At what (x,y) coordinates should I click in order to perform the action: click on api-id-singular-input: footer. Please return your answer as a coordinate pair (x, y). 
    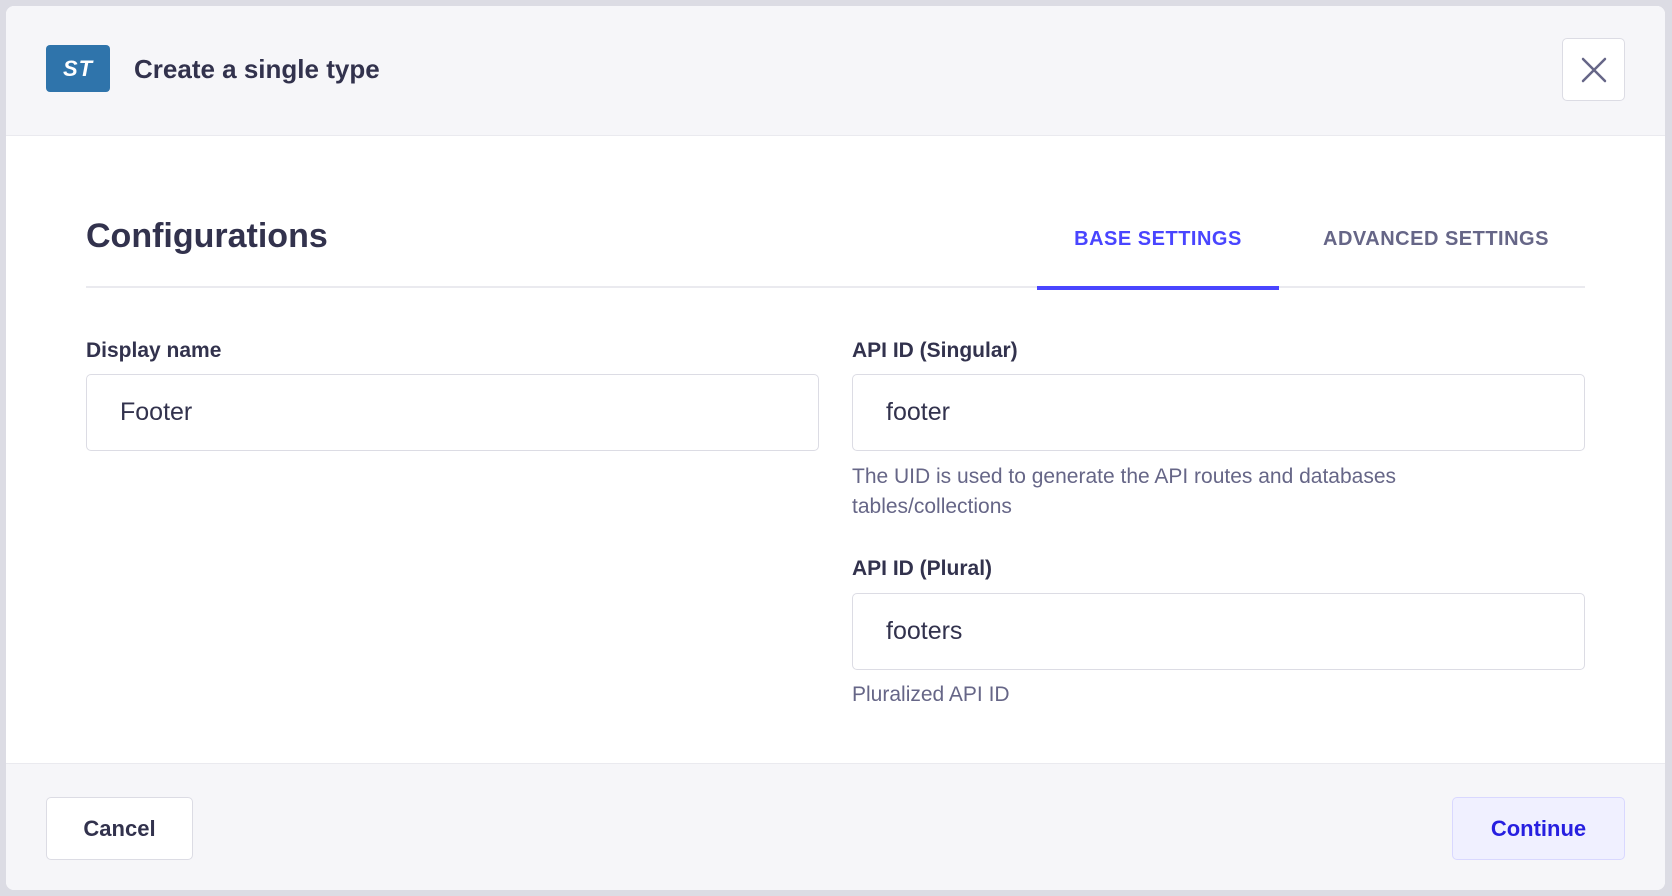
    Looking at the image, I should click on (1218, 412).